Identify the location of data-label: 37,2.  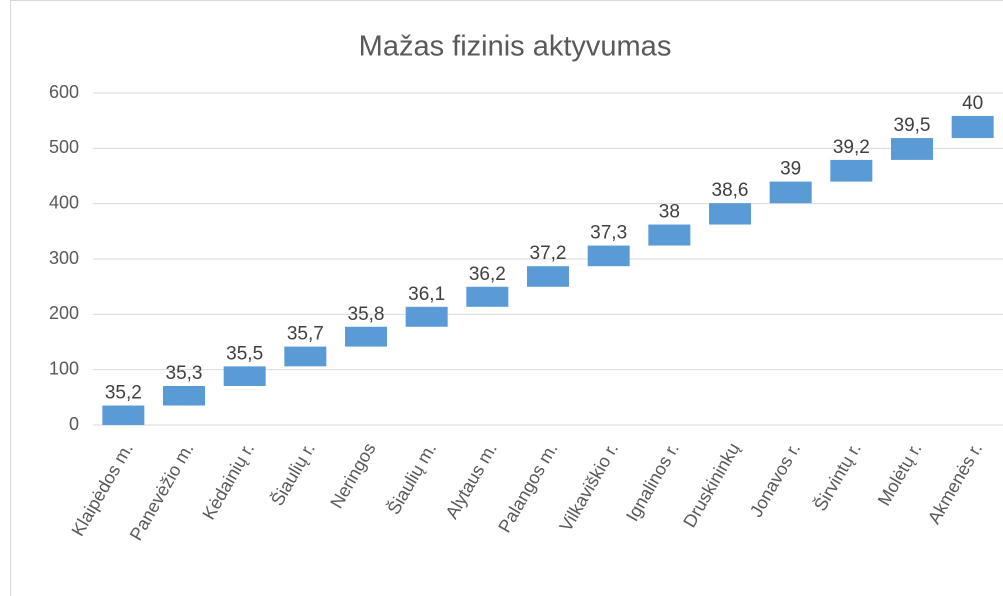
(548, 253).